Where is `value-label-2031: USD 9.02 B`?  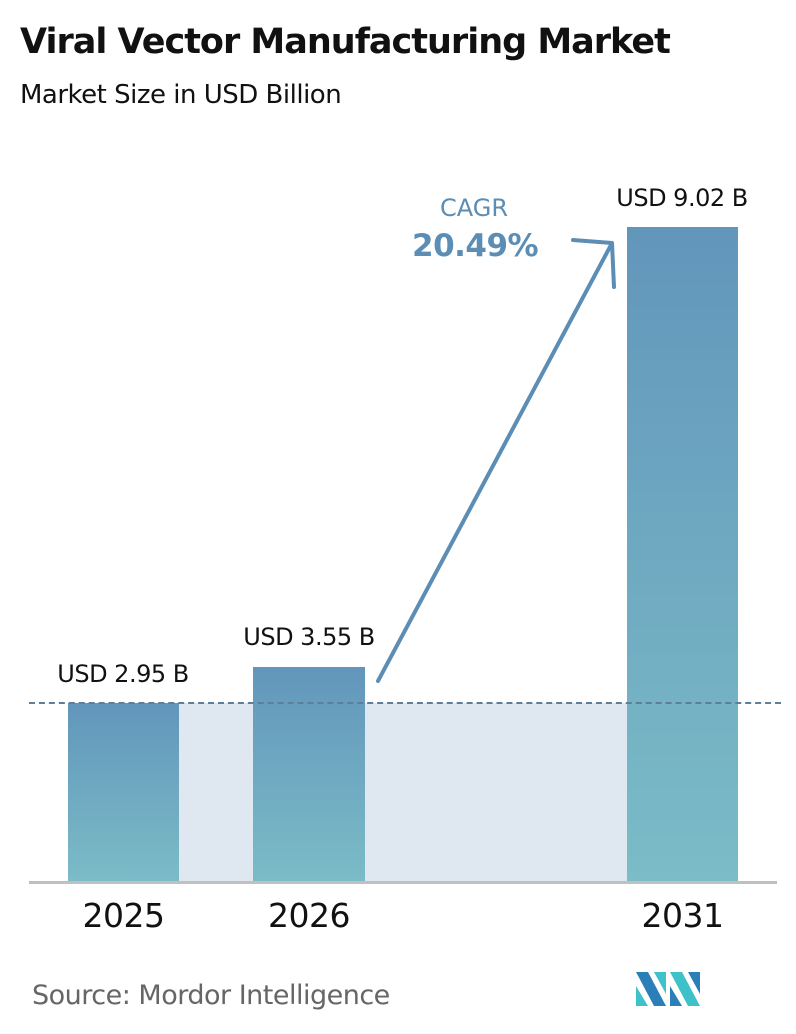
value-label-2031: USD 9.02 B is located at coordinates (682, 198).